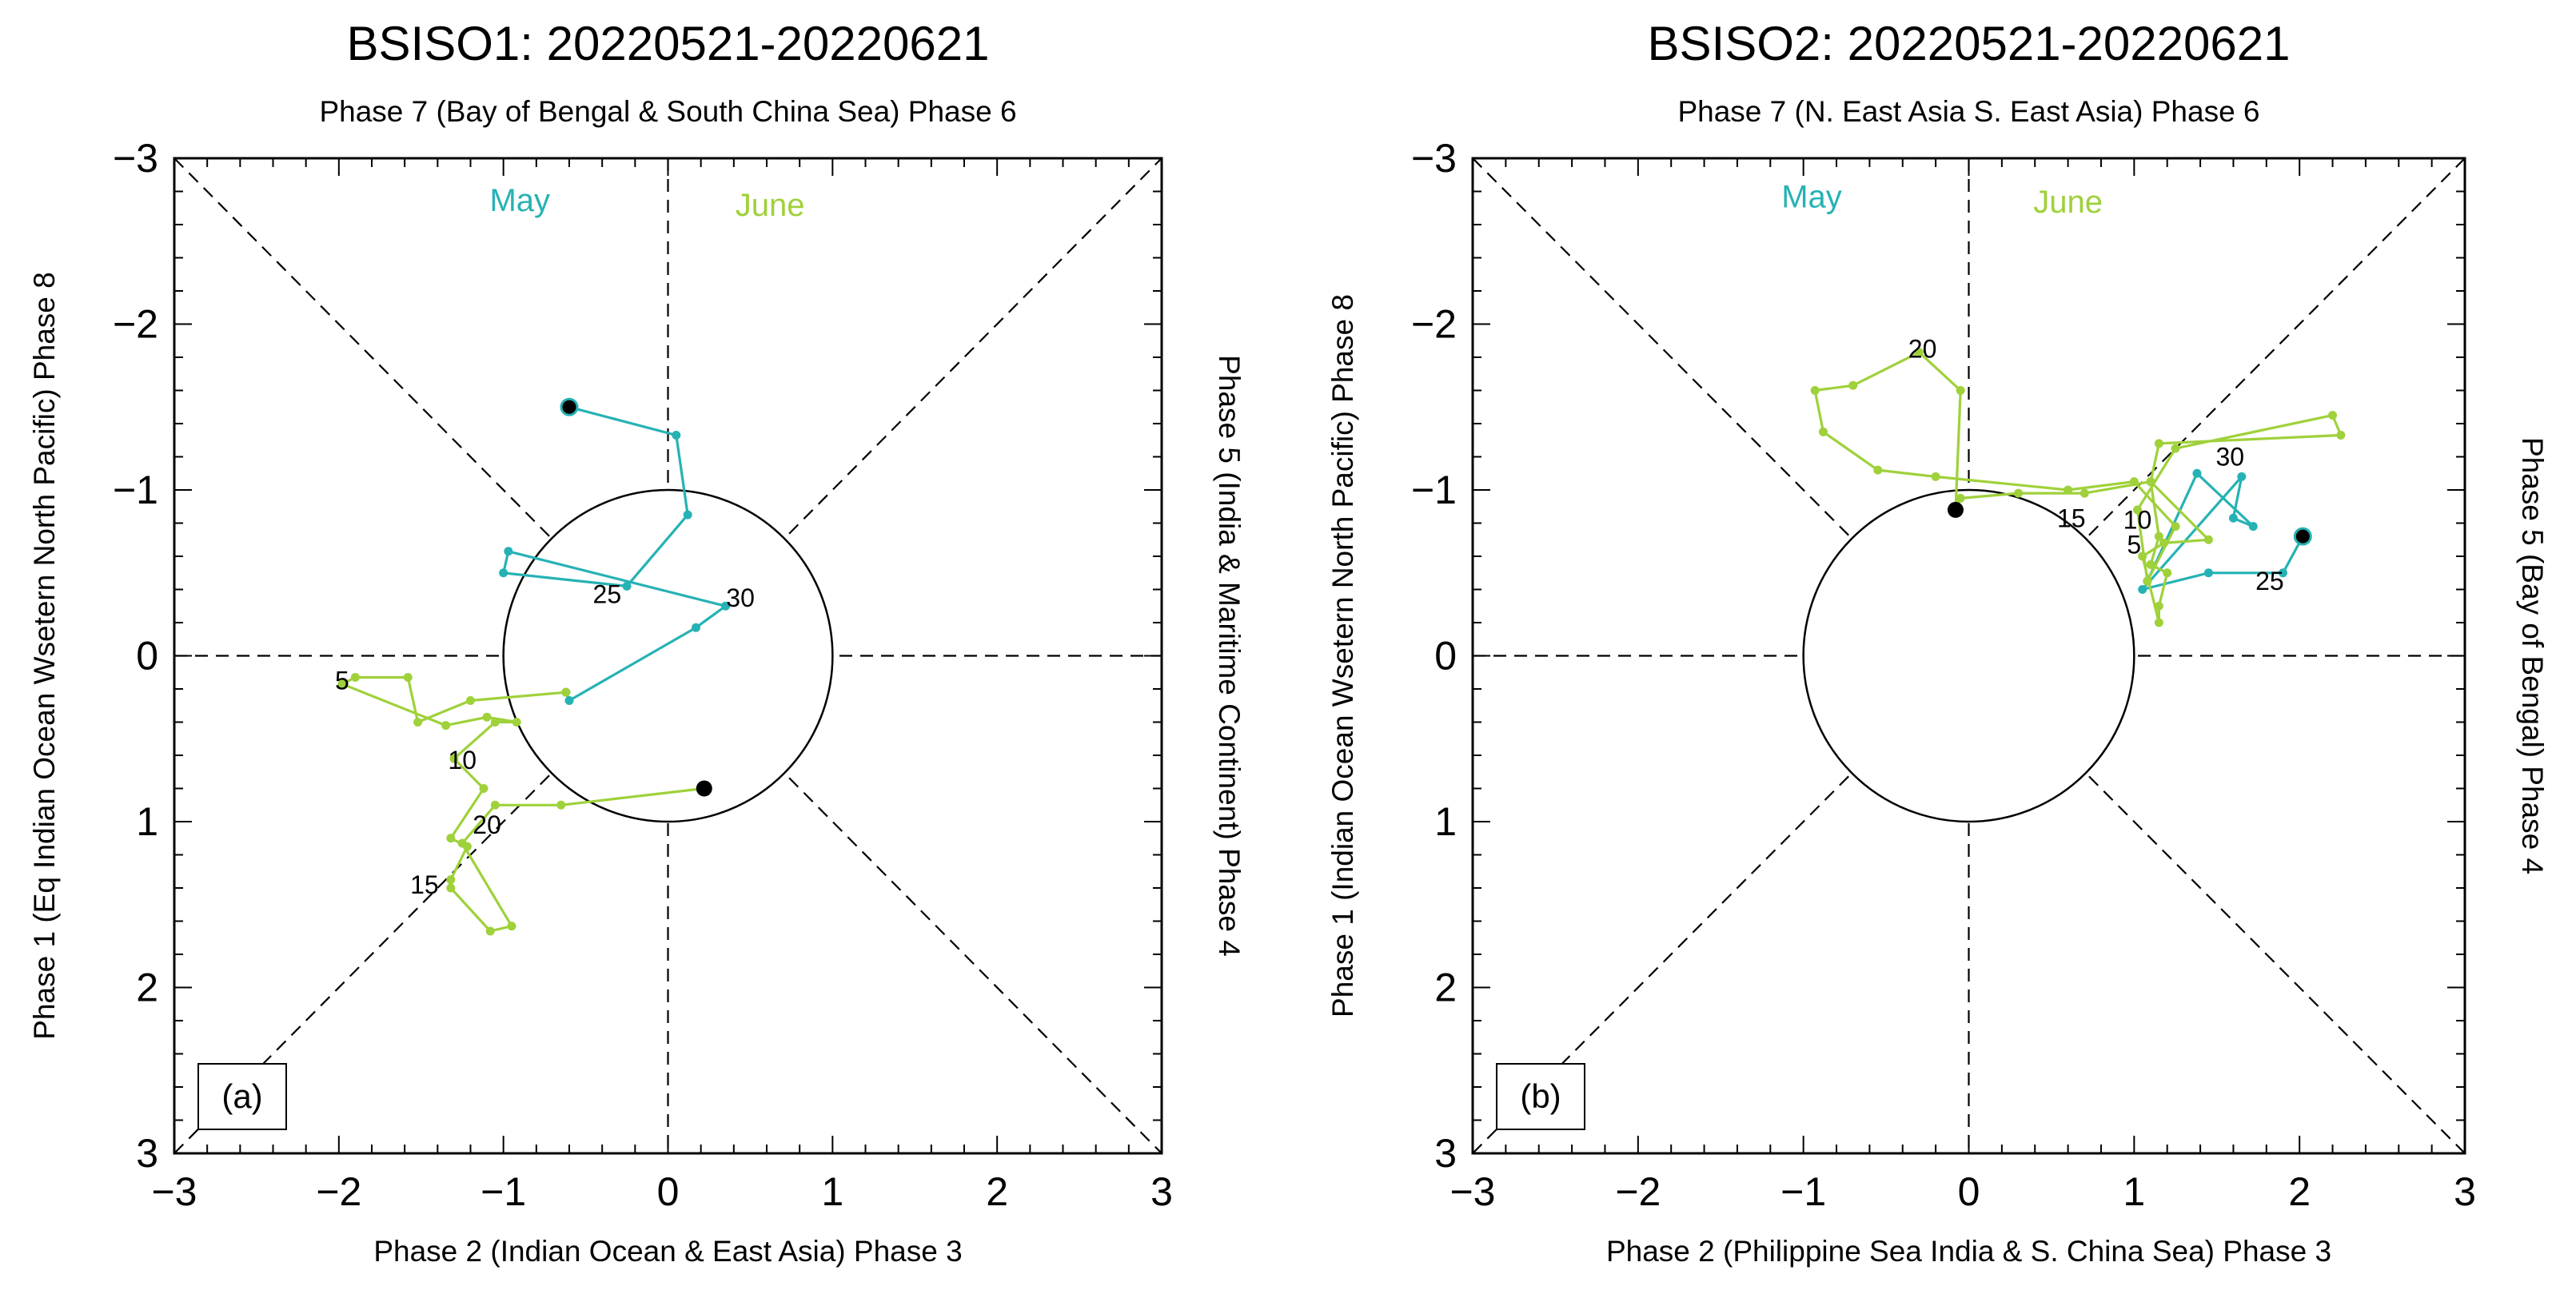 The height and width of the screenshot is (1294, 2576). What do you see at coordinates (1638, 1191) in the screenshot?
I see `x-tick-label: −2` at bounding box center [1638, 1191].